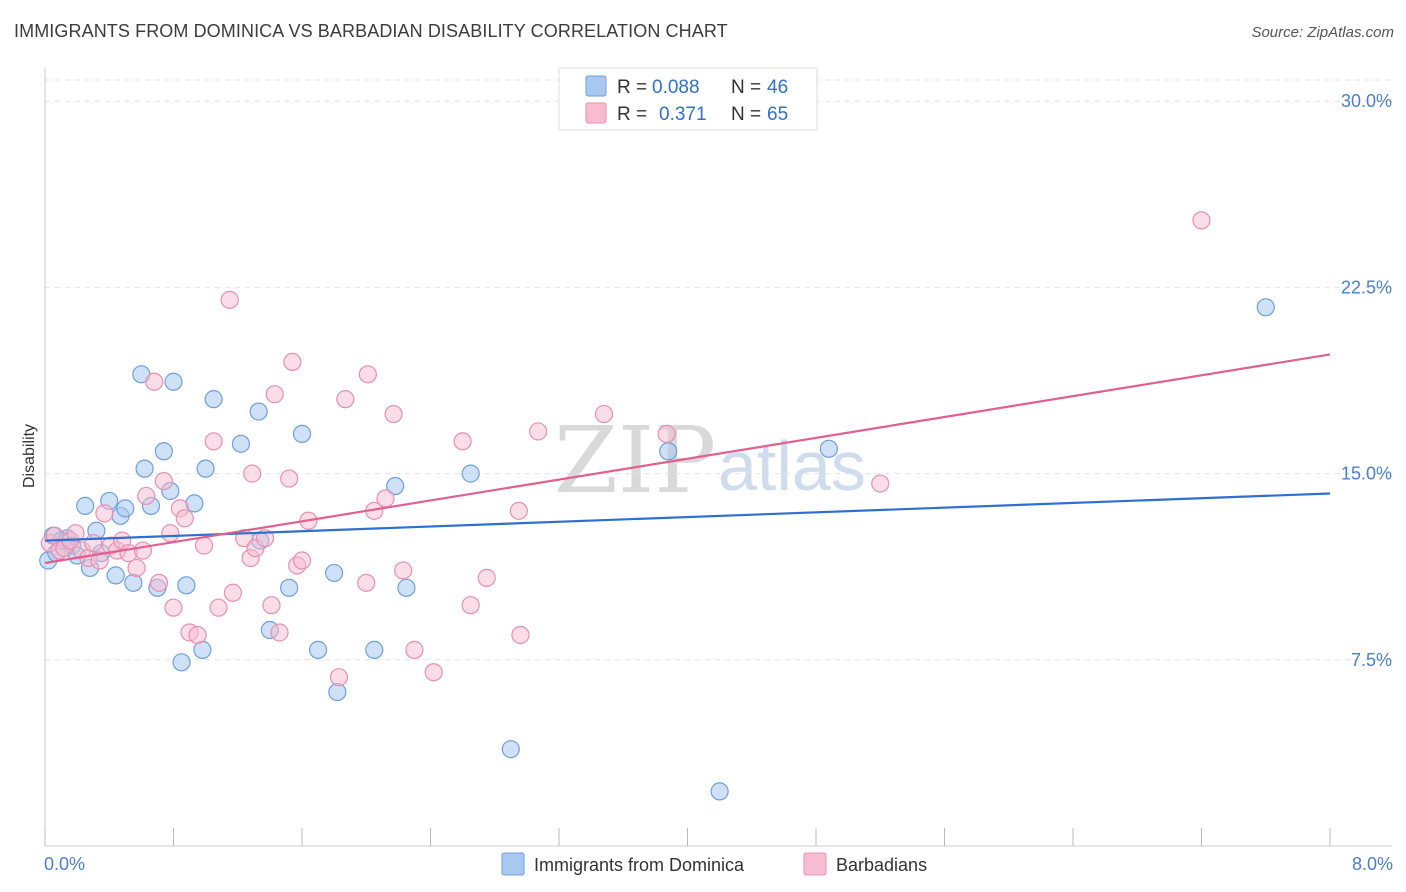 Image resolution: width=1406 pixels, height=892 pixels. Describe the element at coordinates (718, 851) in the screenshot. I see `x-axis-ticks: 0.0% 8.0%` at that location.